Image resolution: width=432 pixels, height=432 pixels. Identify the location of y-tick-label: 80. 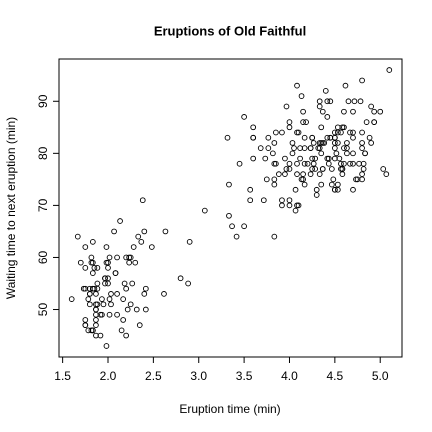
(43, 153).